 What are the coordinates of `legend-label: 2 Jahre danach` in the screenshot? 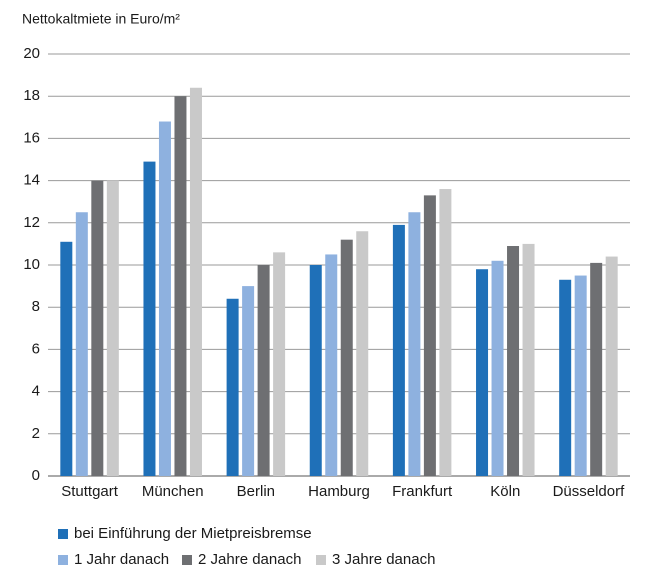 It's located at (249, 559).